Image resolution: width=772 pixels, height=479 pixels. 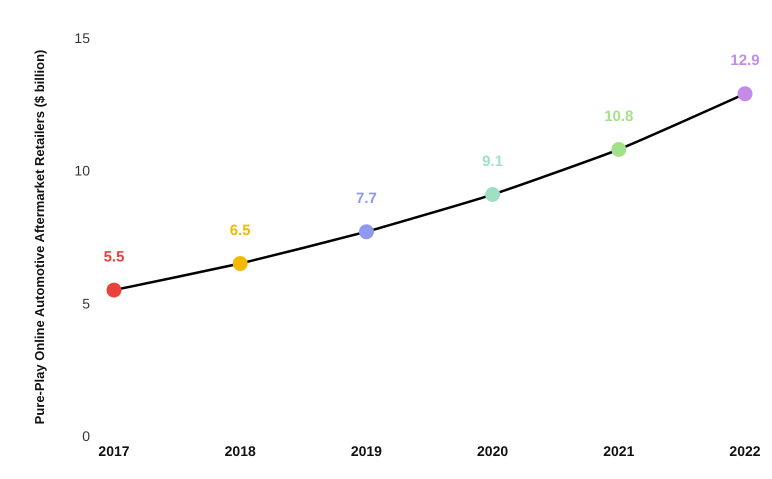 I want to click on y-tick-label: 10, so click(x=82, y=170).